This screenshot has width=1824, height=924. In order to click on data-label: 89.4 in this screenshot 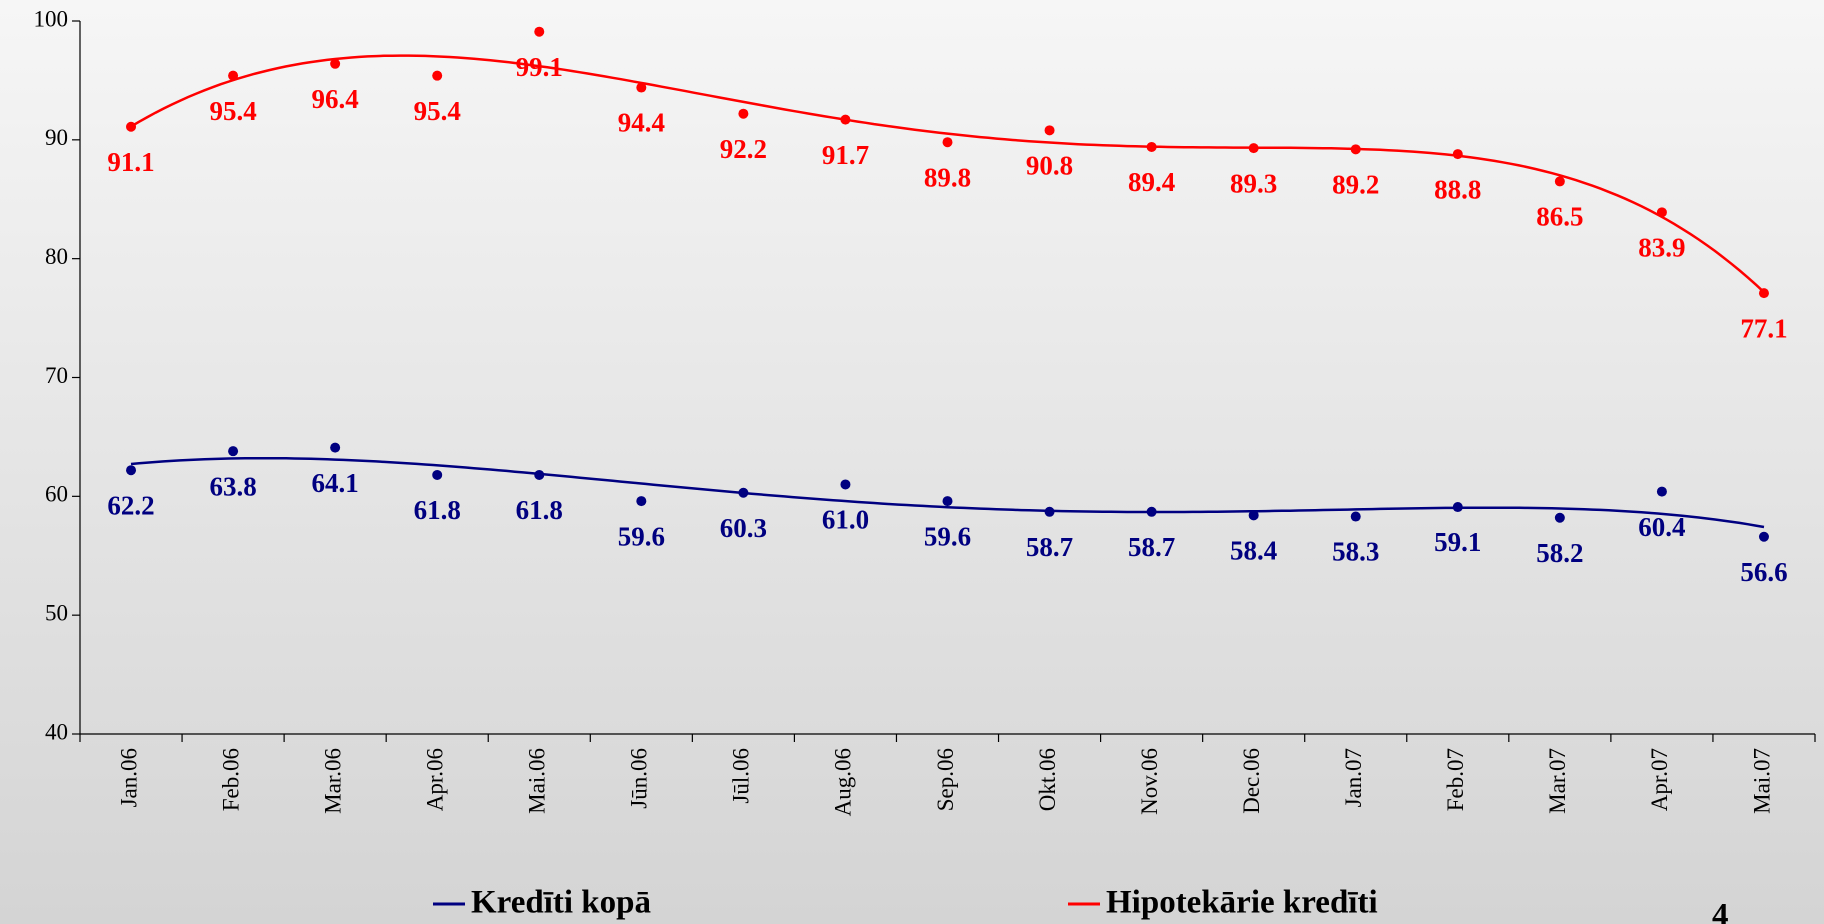, I will do `click(1151, 182)`.